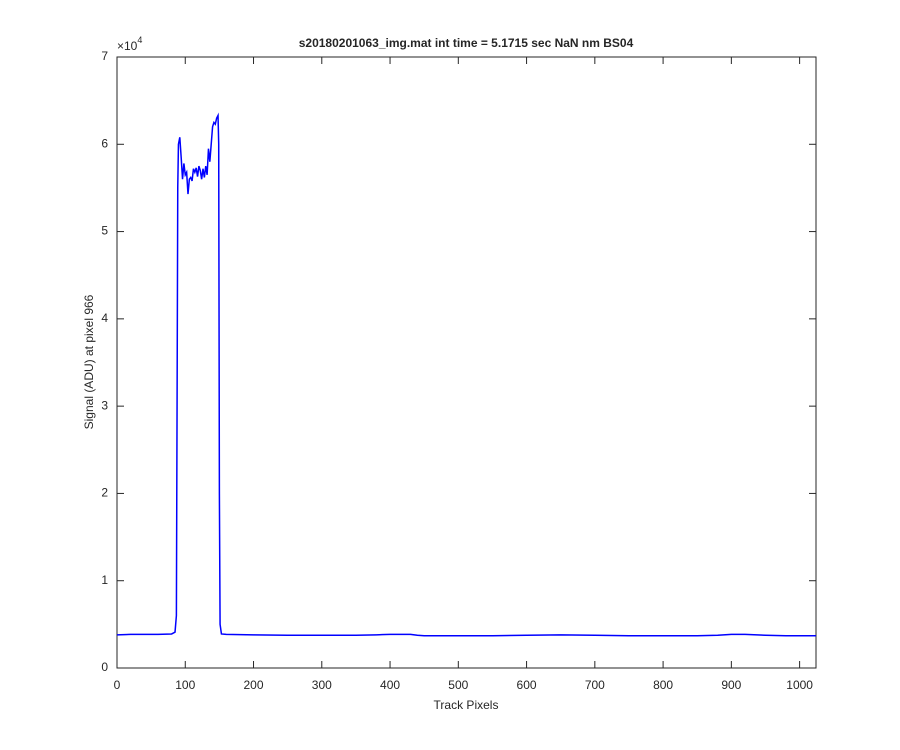 This screenshot has width=900, height=750. I want to click on y-axis-label: Signal (ADU) at pixel 966, so click(89, 361).